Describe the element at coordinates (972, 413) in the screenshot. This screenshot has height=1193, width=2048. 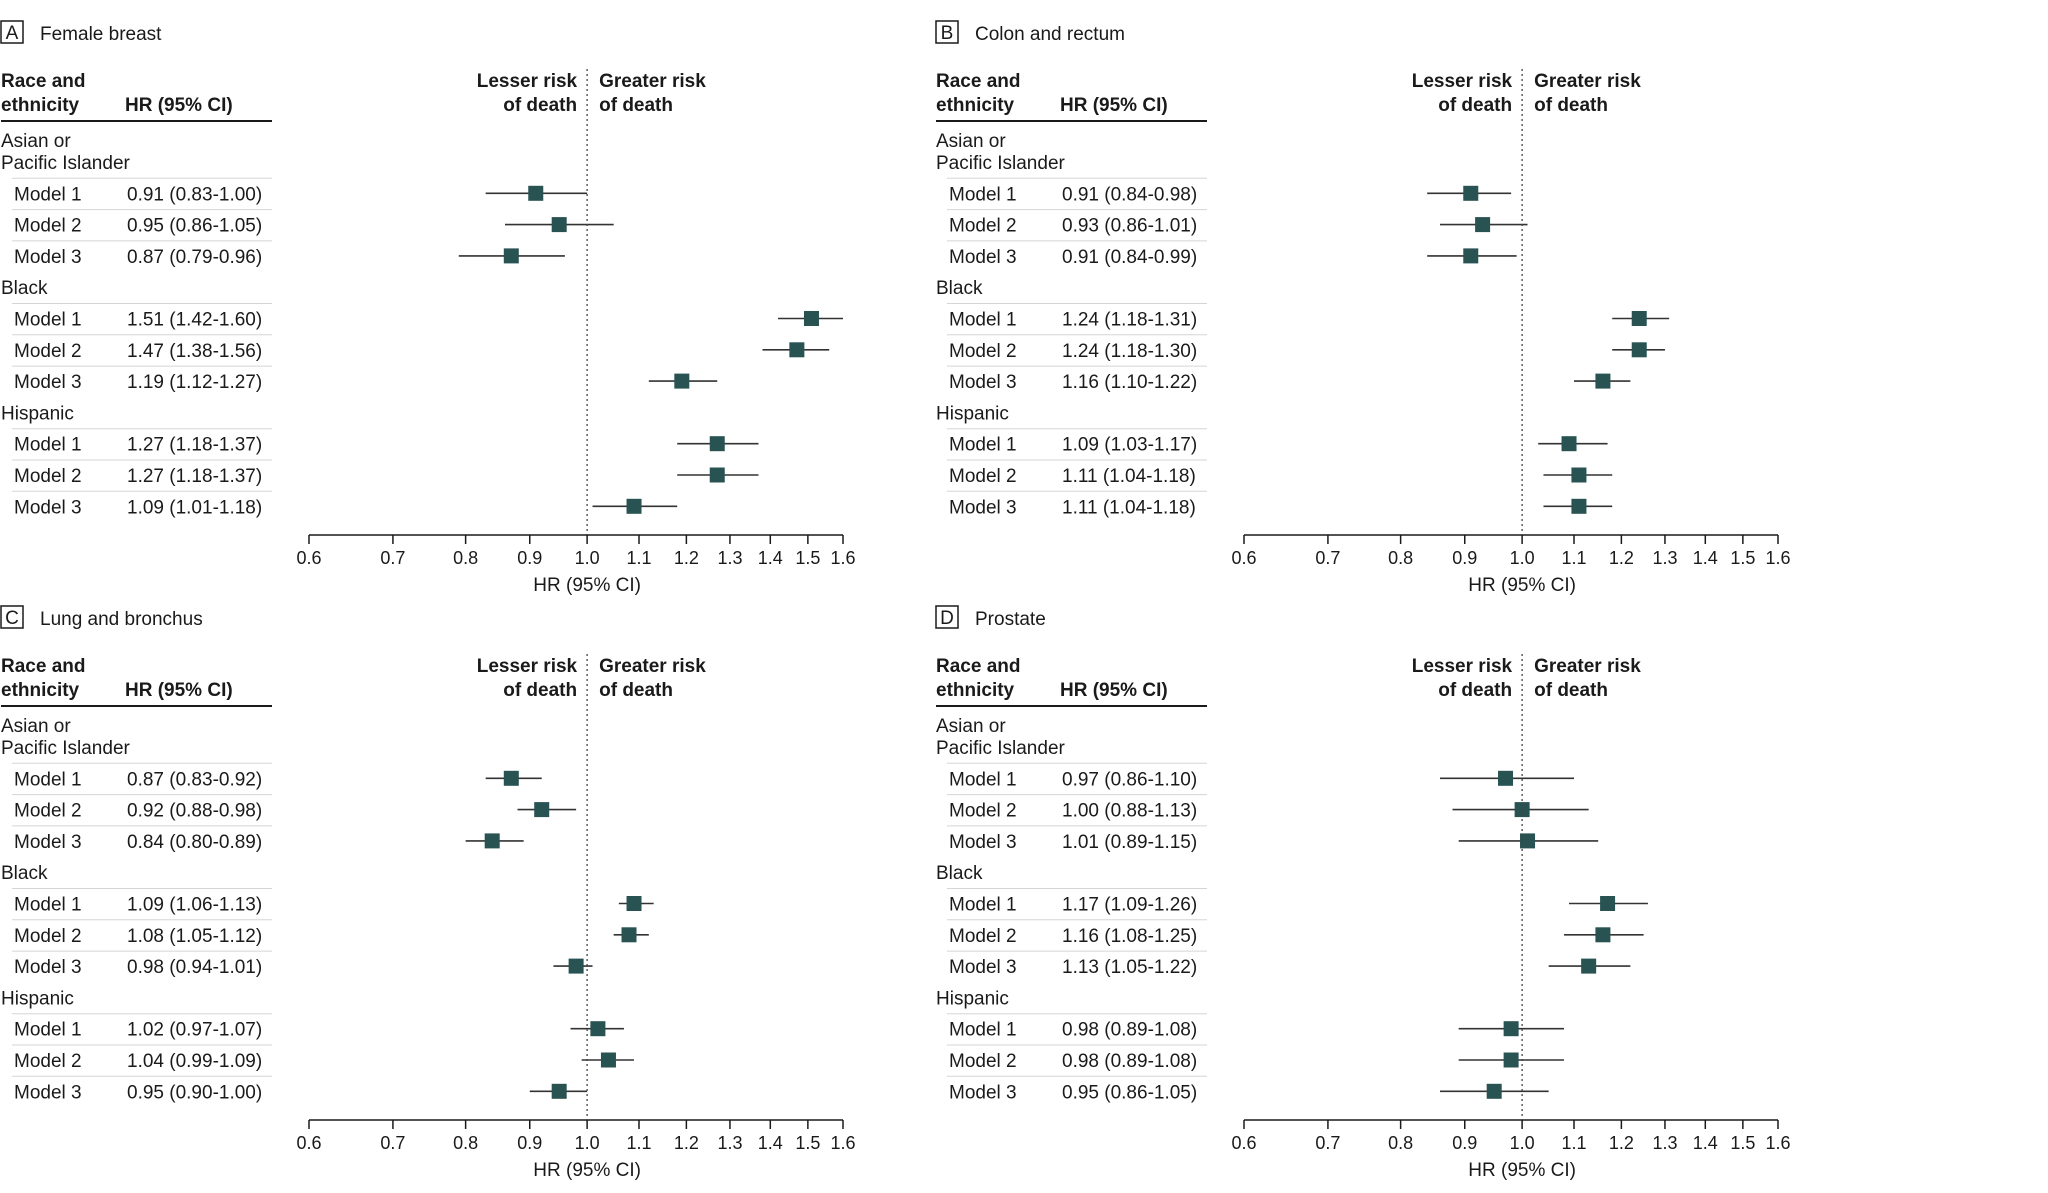
I see `group-label: Hispanic` at that location.